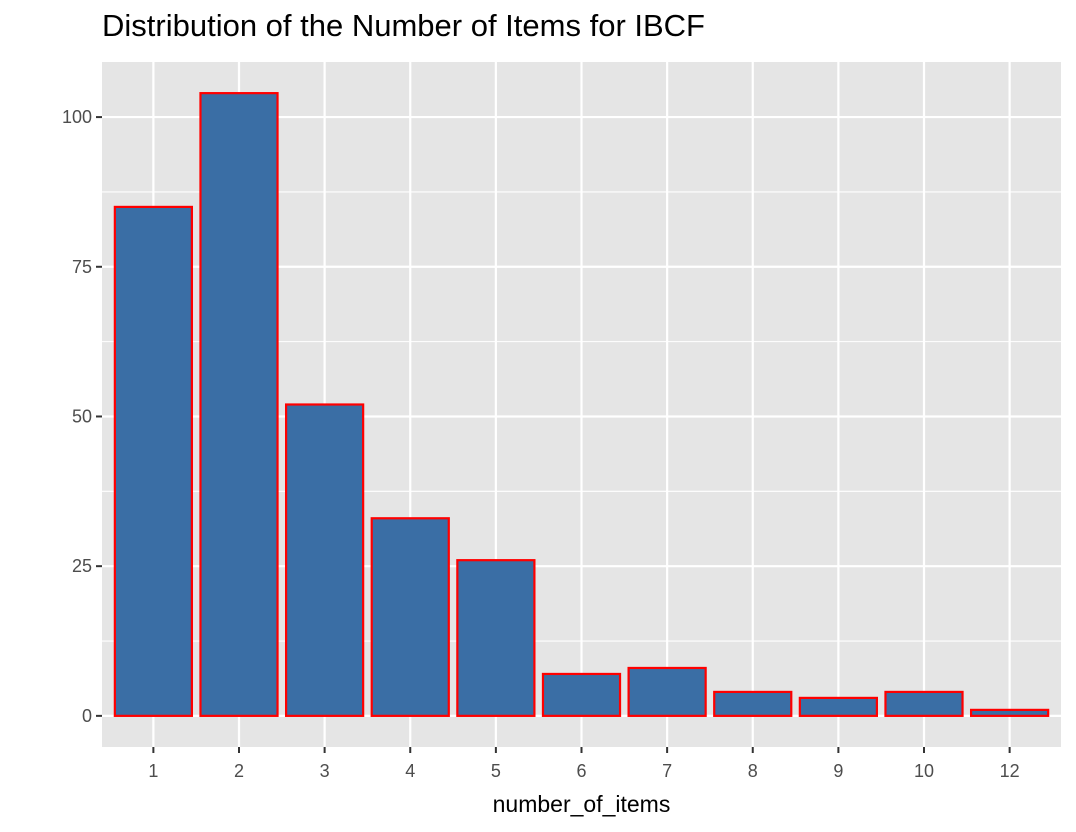 The height and width of the screenshot is (832, 1076). I want to click on x-axis-title: number_of_items, so click(582, 804).